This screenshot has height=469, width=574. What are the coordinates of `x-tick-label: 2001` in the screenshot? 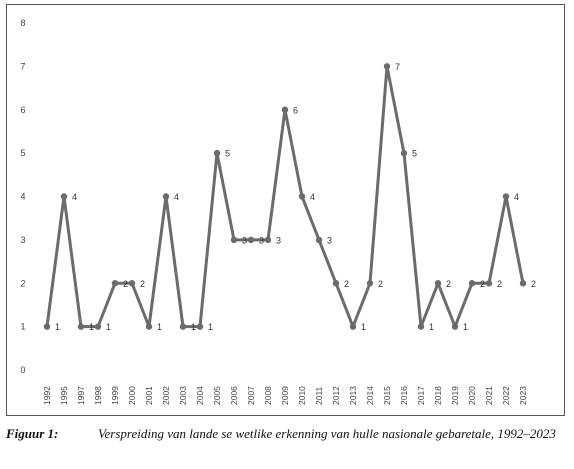 It's located at (149, 395).